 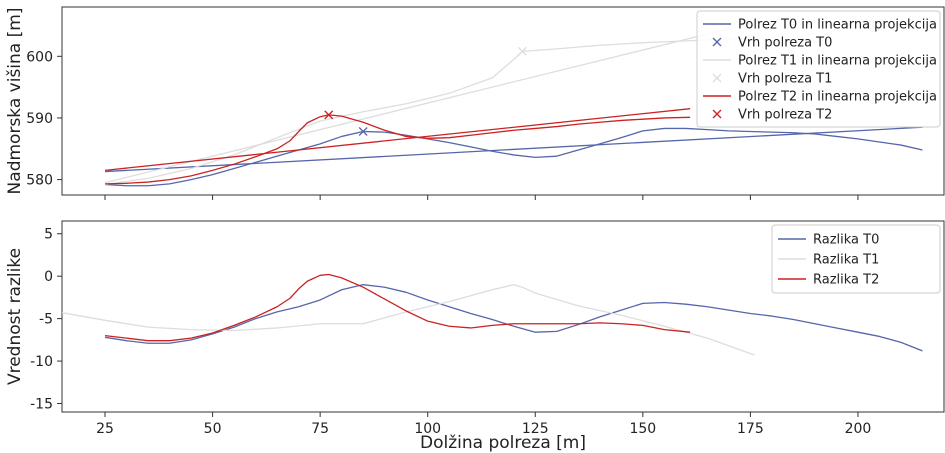 I want to click on y-tick-label: 580, so click(x=39, y=181).